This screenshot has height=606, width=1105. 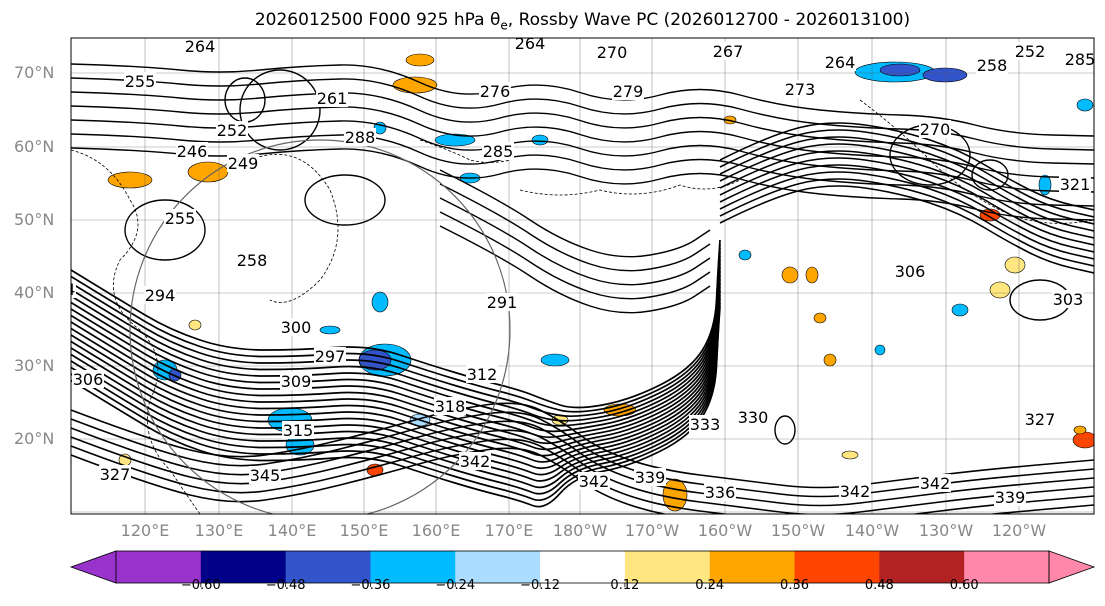 I want to click on contour-label-12: 288, so click(x=360, y=137).